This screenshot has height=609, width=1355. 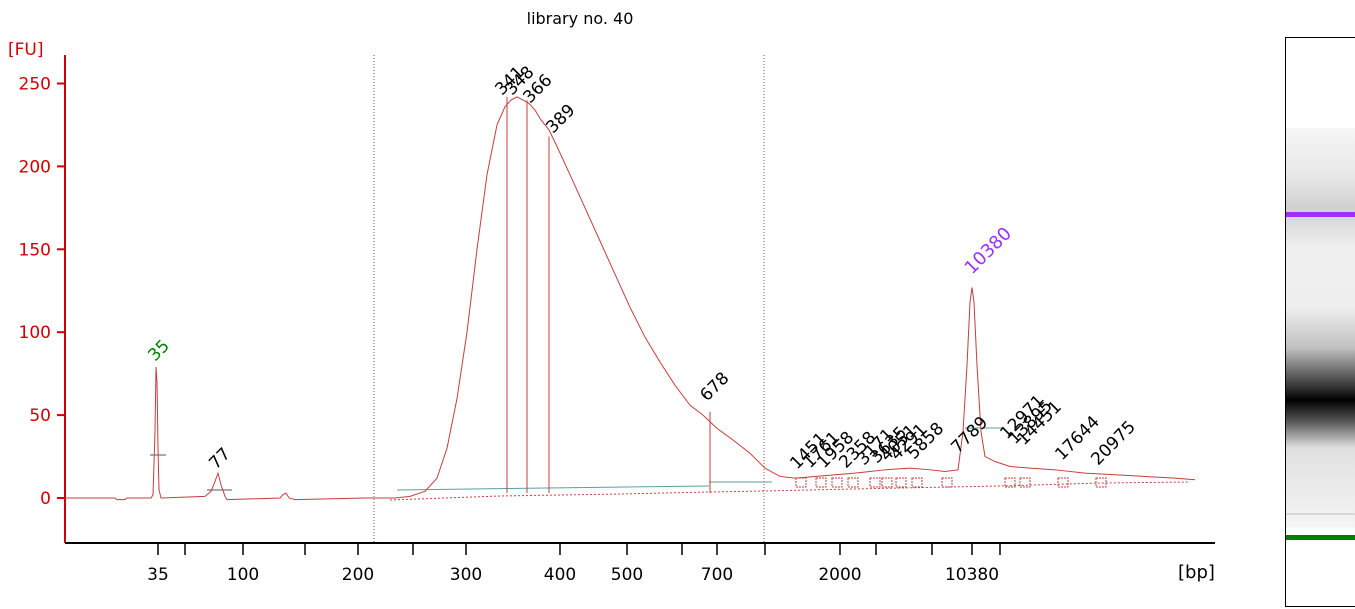 What do you see at coordinates (714, 386) in the screenshot?
I see `peak-label: 678` at bounding box center [714, 386].